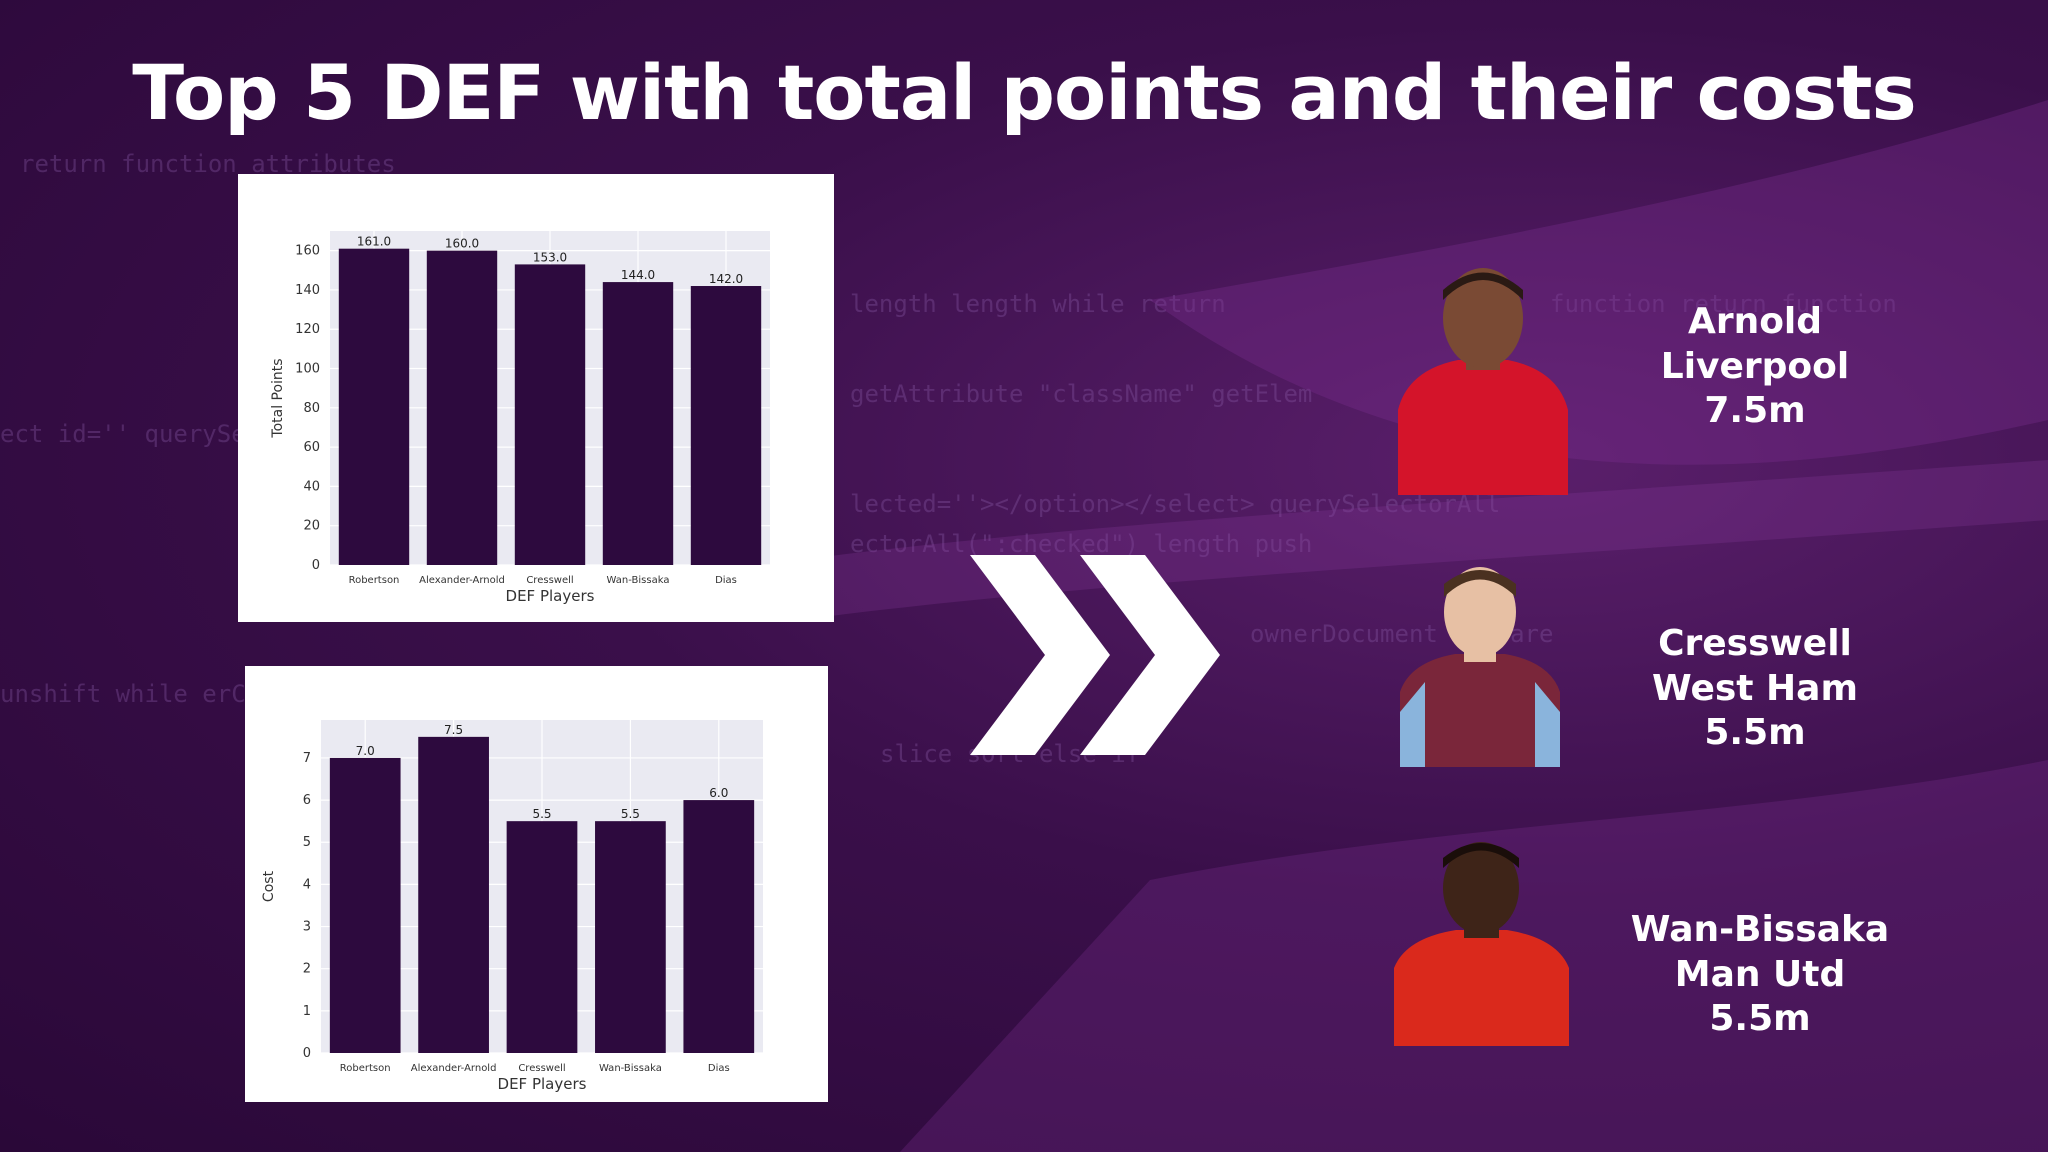 This screenshot has height=1152, width=2048. I want to click on player-cost: 7.5m, so click(1755, 411).